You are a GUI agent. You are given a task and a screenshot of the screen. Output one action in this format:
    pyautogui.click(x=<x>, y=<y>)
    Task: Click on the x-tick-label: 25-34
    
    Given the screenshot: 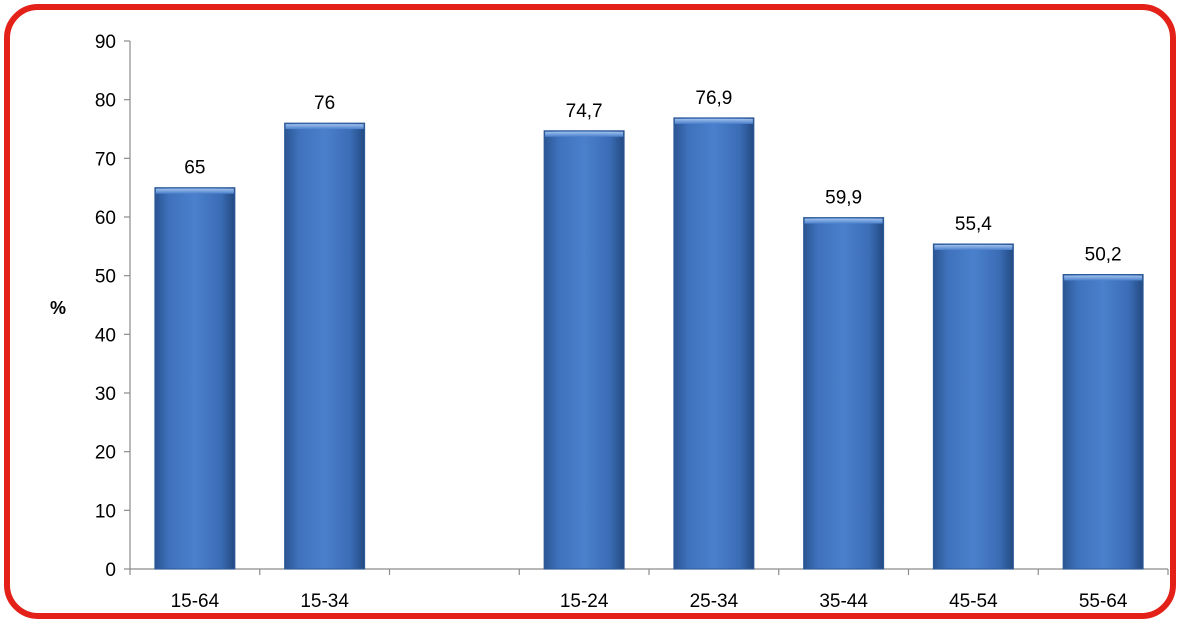 What is the action you would take?
    pyautogui.click(x=714, y=601)
    